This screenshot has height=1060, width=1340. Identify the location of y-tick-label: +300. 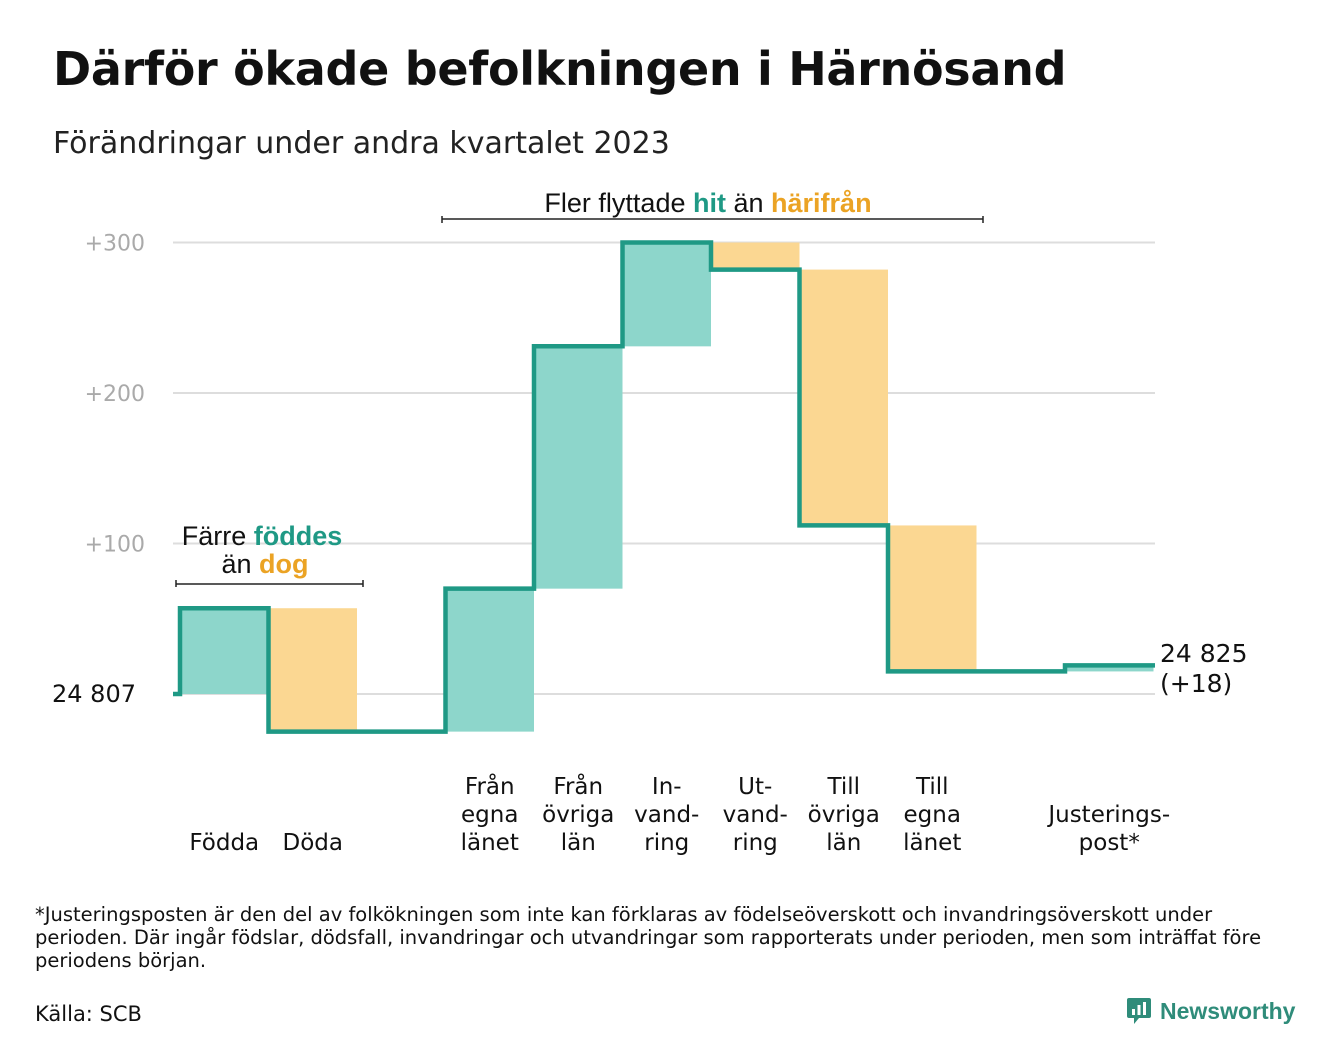
(115, 244).